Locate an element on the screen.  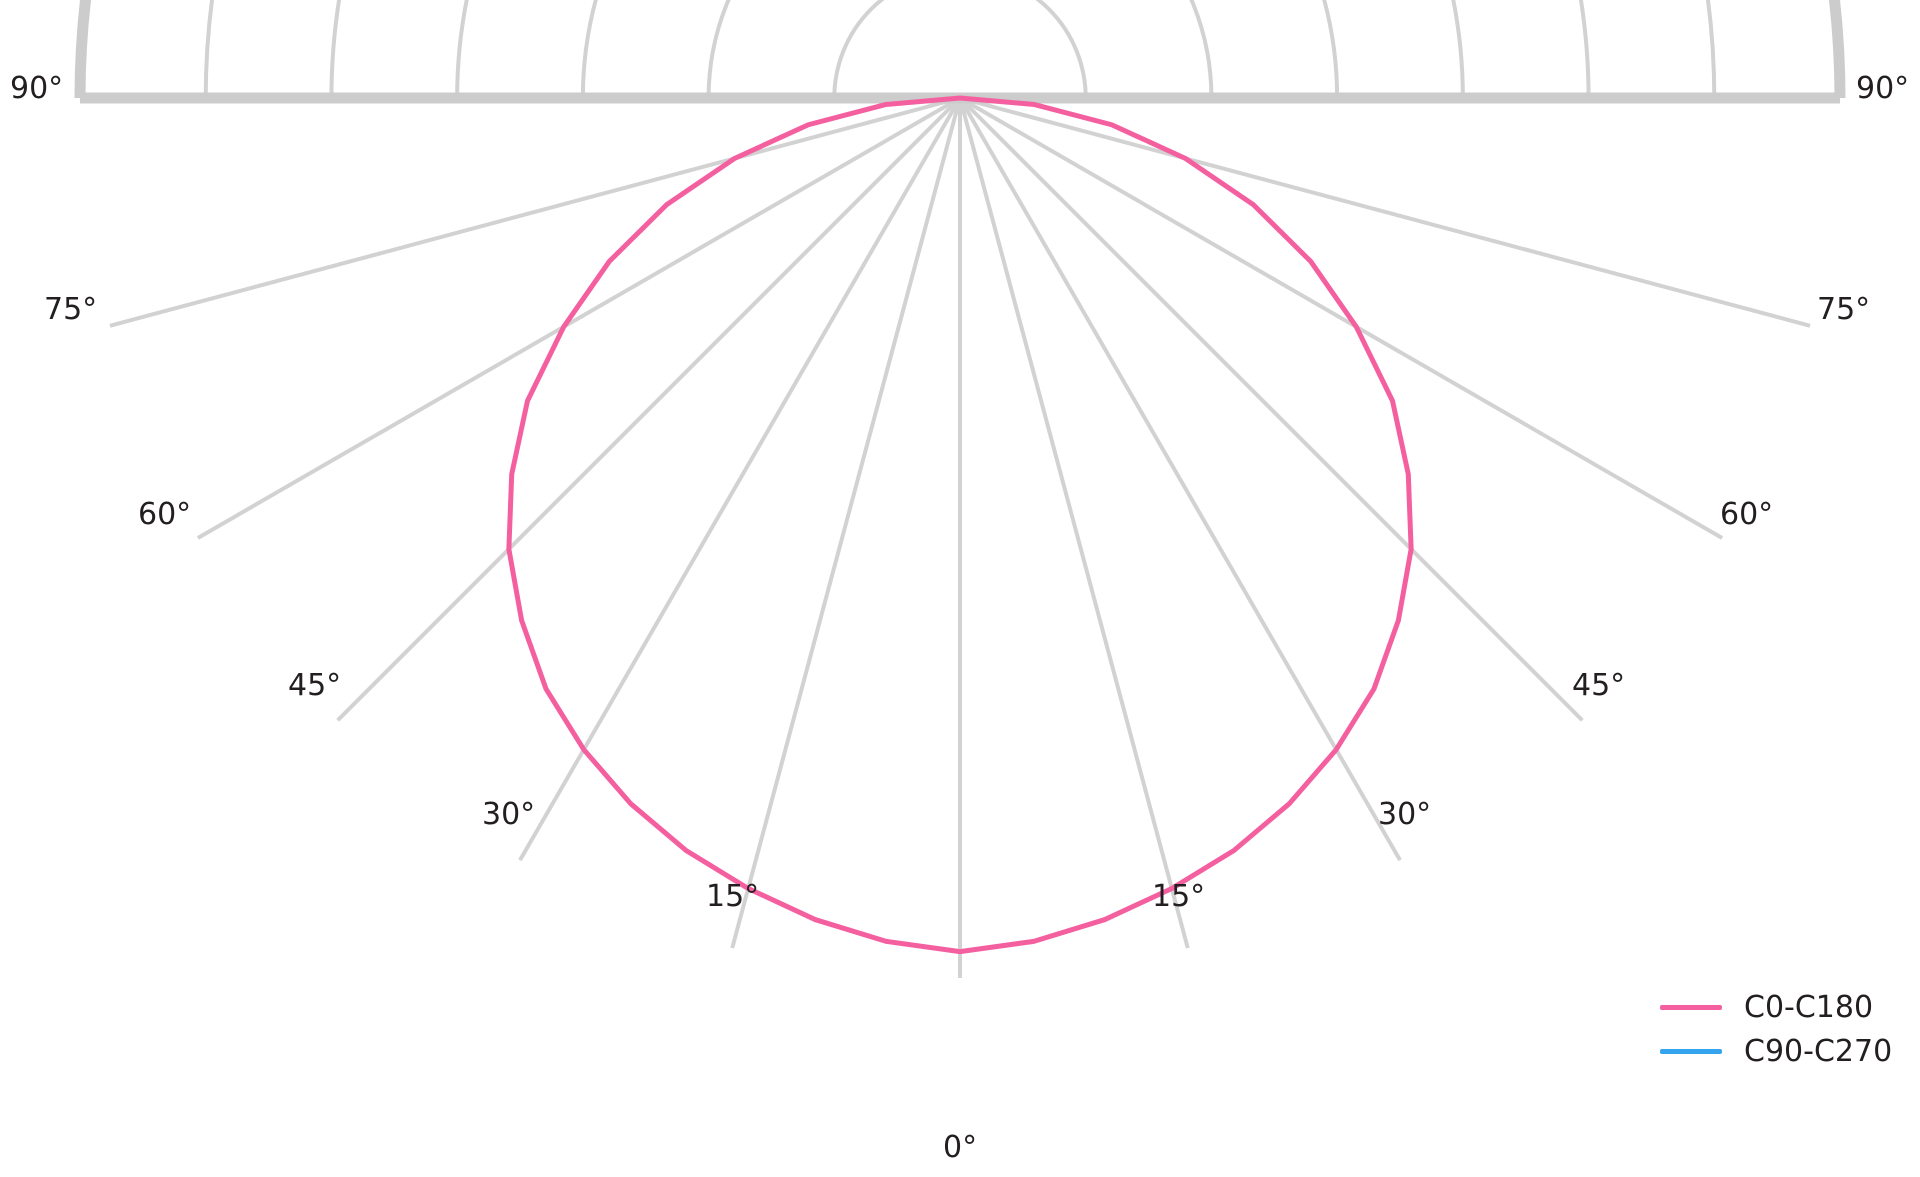
legend-item: C90-C270 is located at coordinates (1785, 1051).